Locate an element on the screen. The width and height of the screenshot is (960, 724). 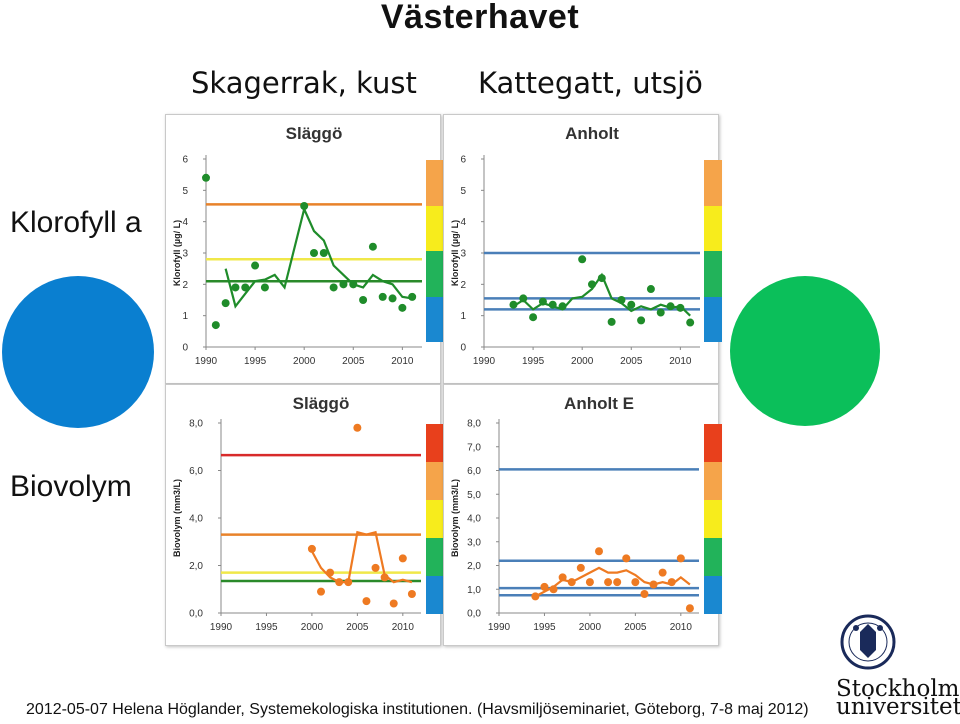
y-axis-label: Klorofyll (µg/ L) is located at coordinates (177, 253).